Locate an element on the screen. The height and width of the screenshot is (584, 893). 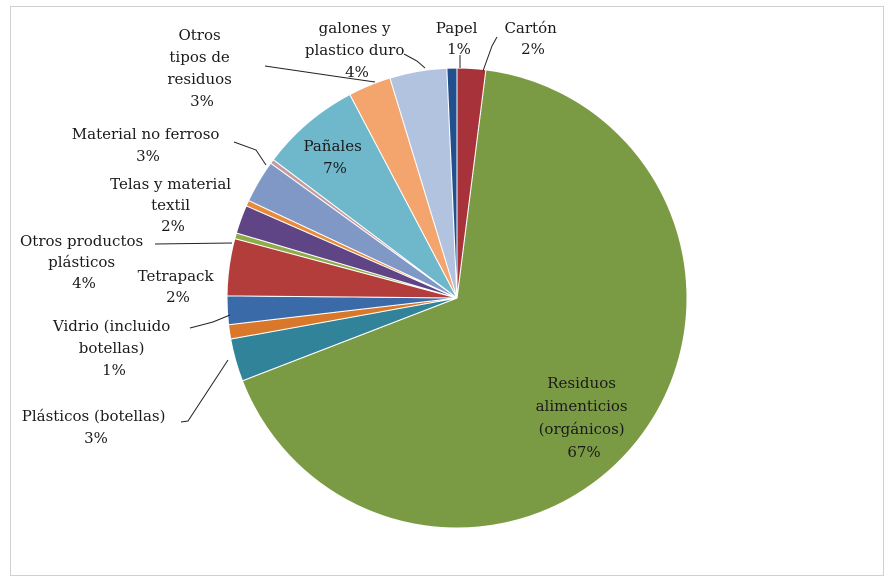
label-tetrapack-line1: Tetrapack is located at coordinates (176, 276).